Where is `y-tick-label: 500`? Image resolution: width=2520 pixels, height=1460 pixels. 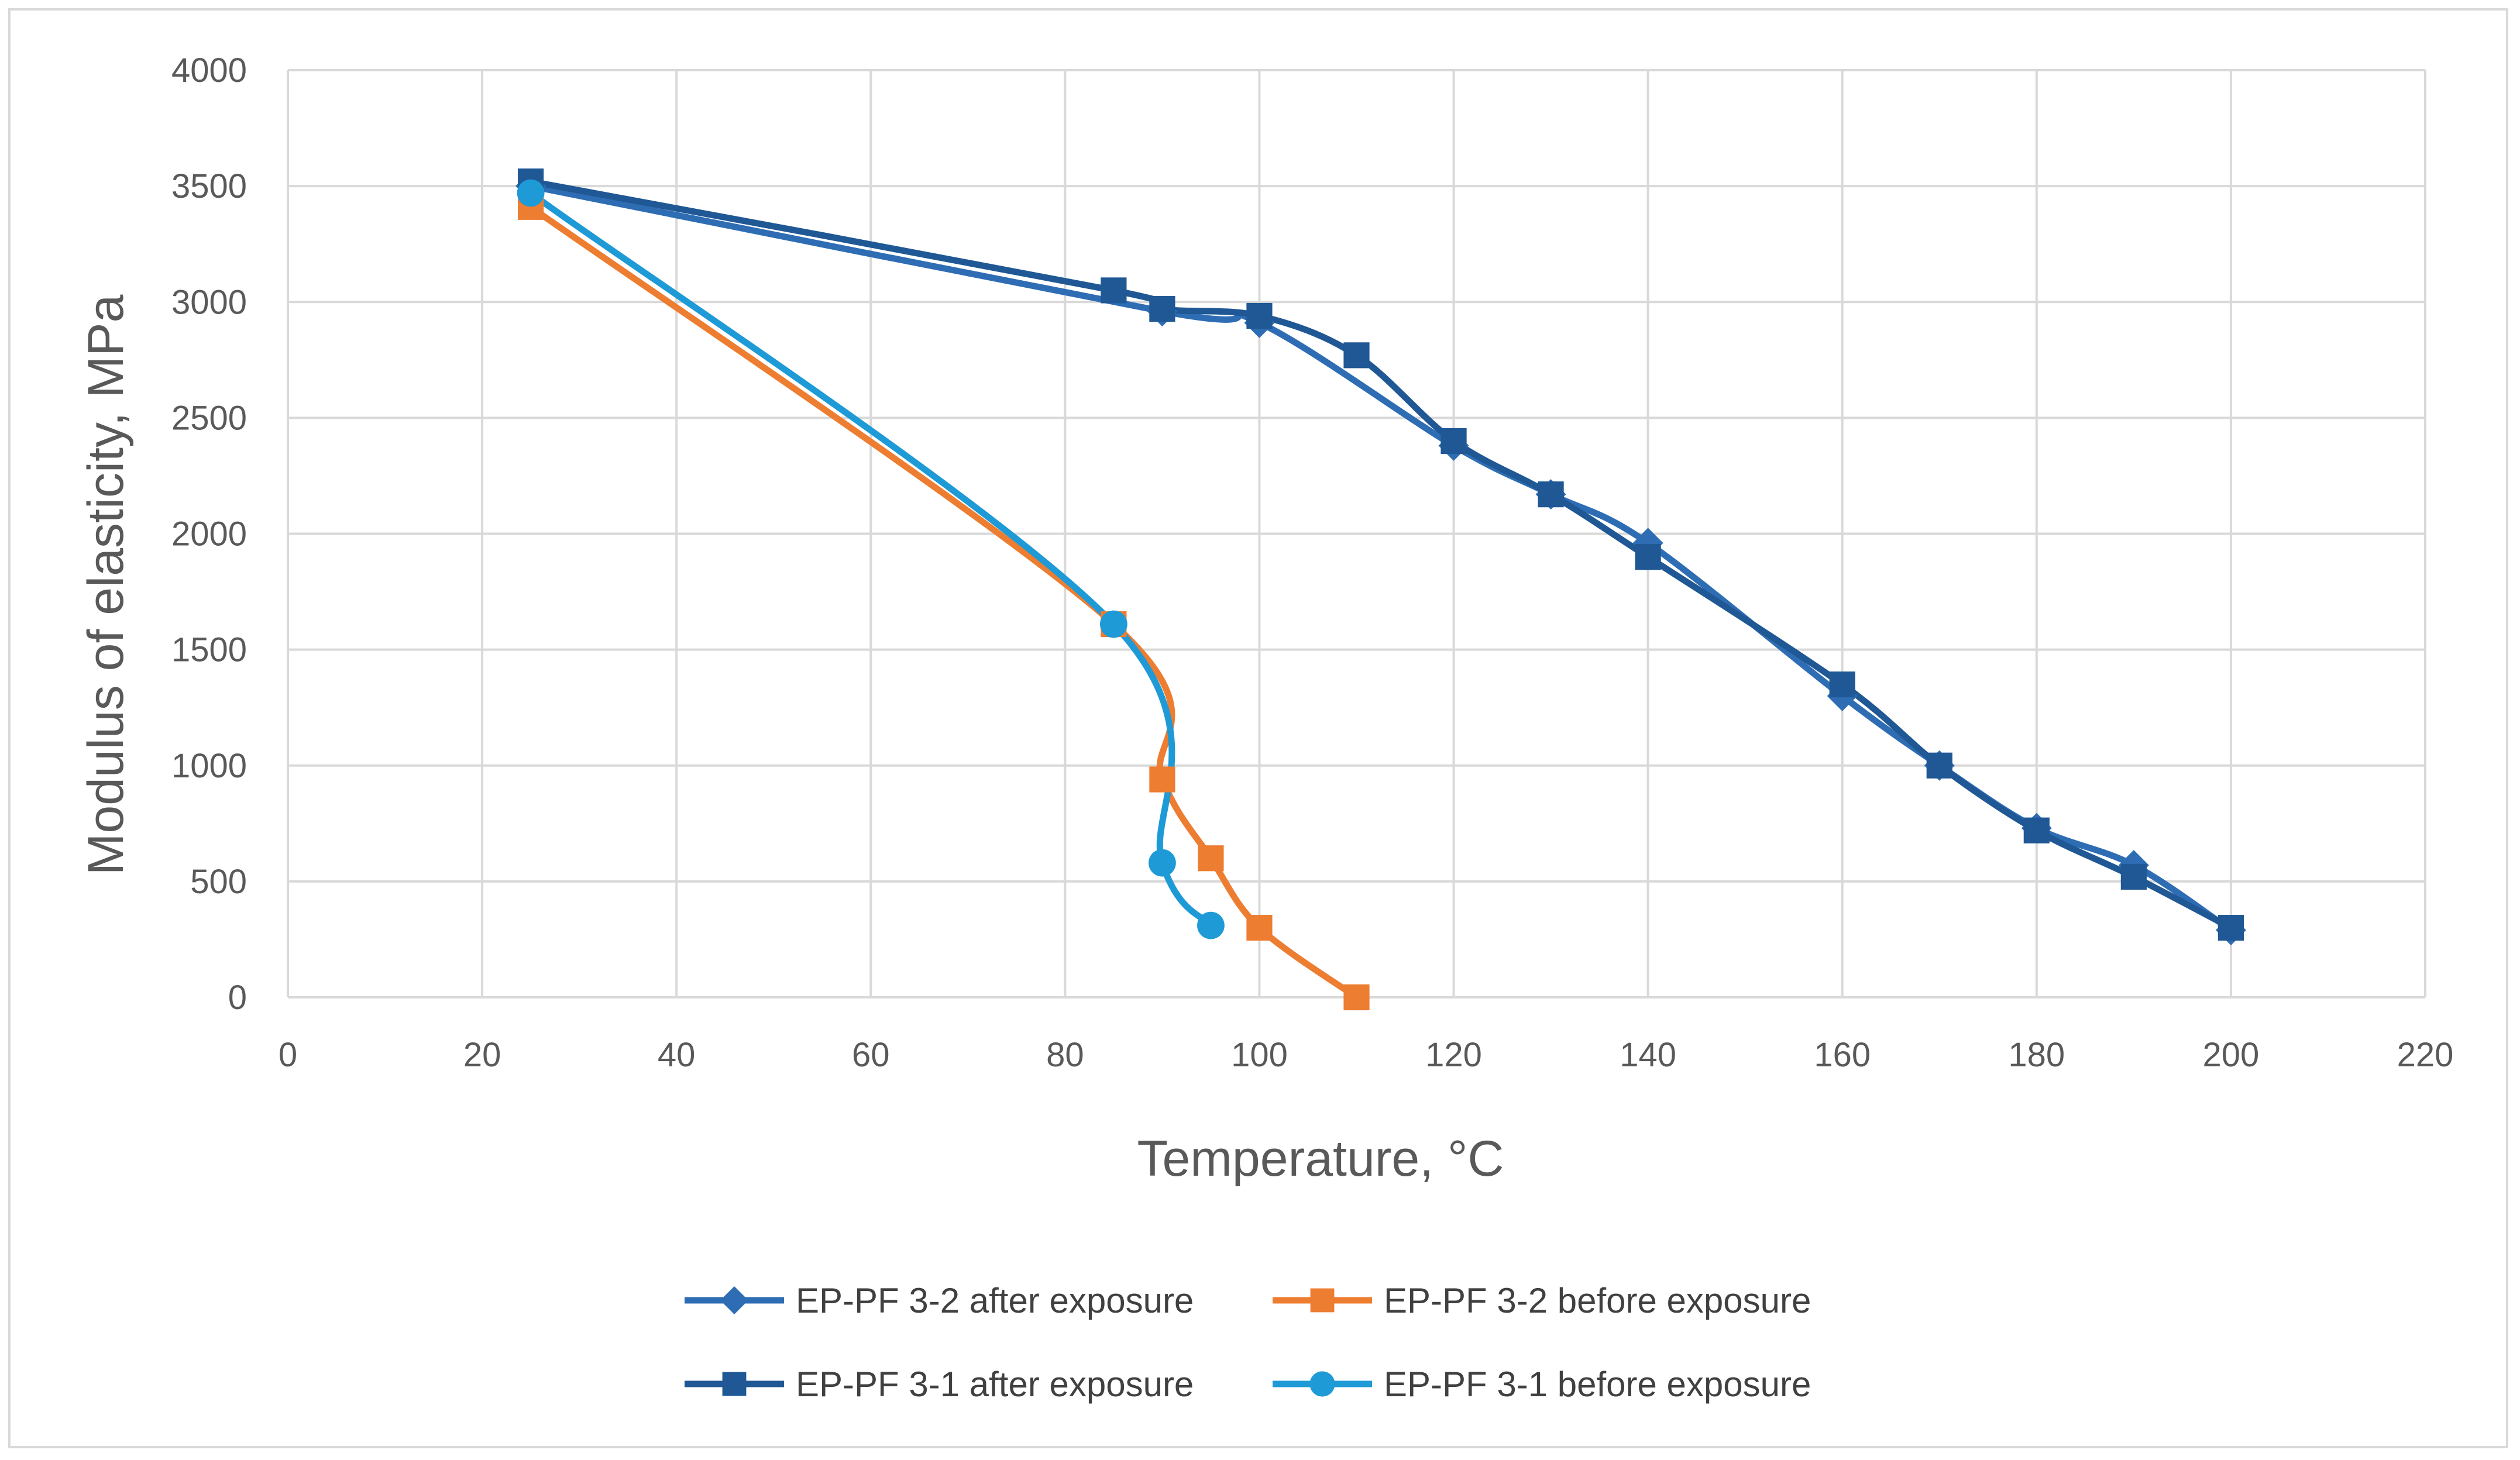
y-tick-label: 500 is located at coordinates (218, 882).